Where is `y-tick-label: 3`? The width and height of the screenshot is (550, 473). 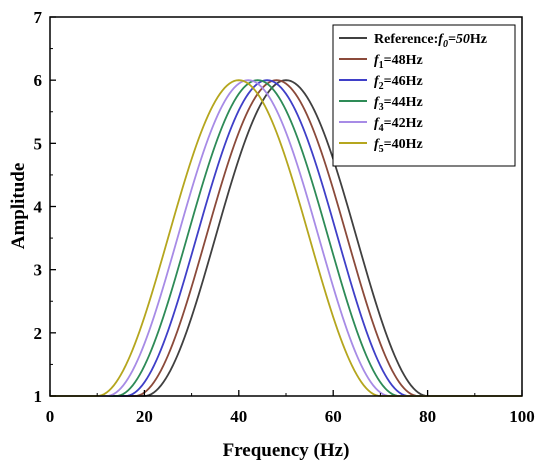
y-tick-label: 3 is located at coordinates (38, 270).